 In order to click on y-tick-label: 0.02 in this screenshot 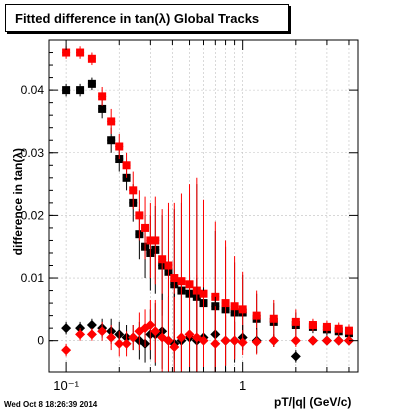, I will do `click(33, 215)`.